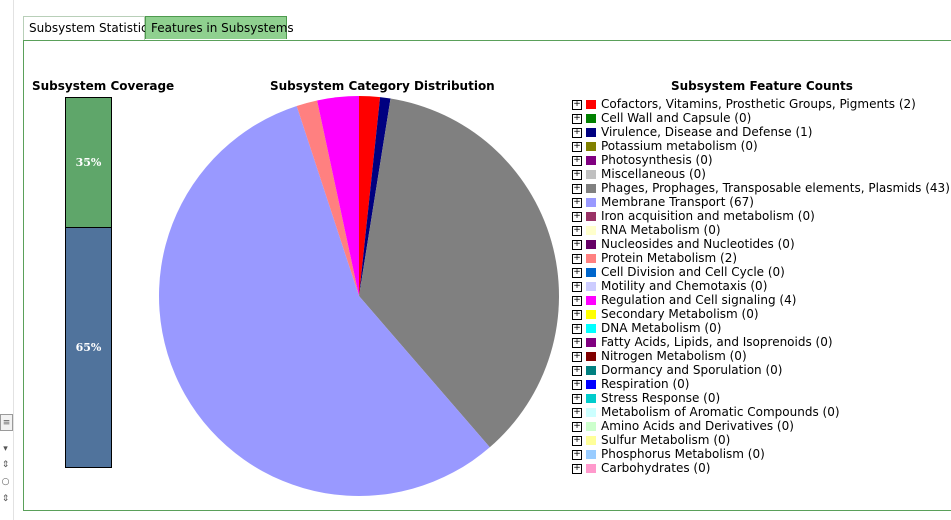 The height and width of the screenshot is (520, 951). I want to click on legend-label: Dormancy and Sporulation (0), so click(692, 370).